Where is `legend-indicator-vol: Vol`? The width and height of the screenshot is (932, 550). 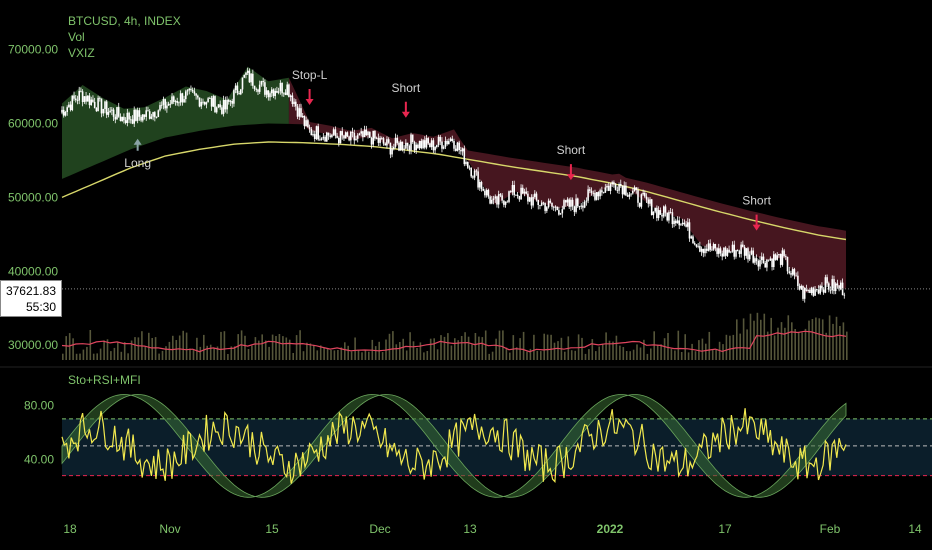 legend-indicator-vol: Vol is located at coordinates (76, 37).